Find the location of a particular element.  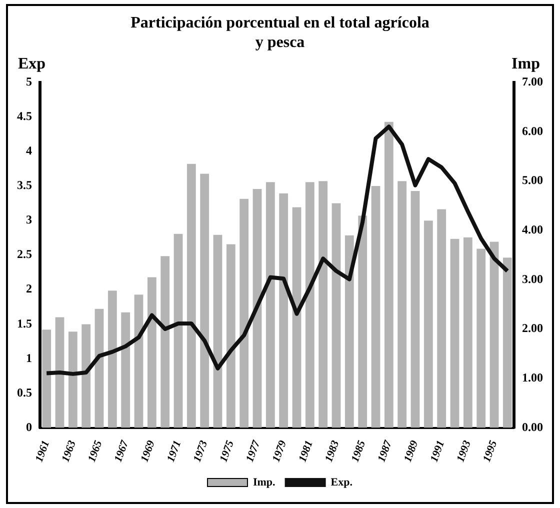

y2-tick-label: 6.00 is located at coordinates (532, 131).